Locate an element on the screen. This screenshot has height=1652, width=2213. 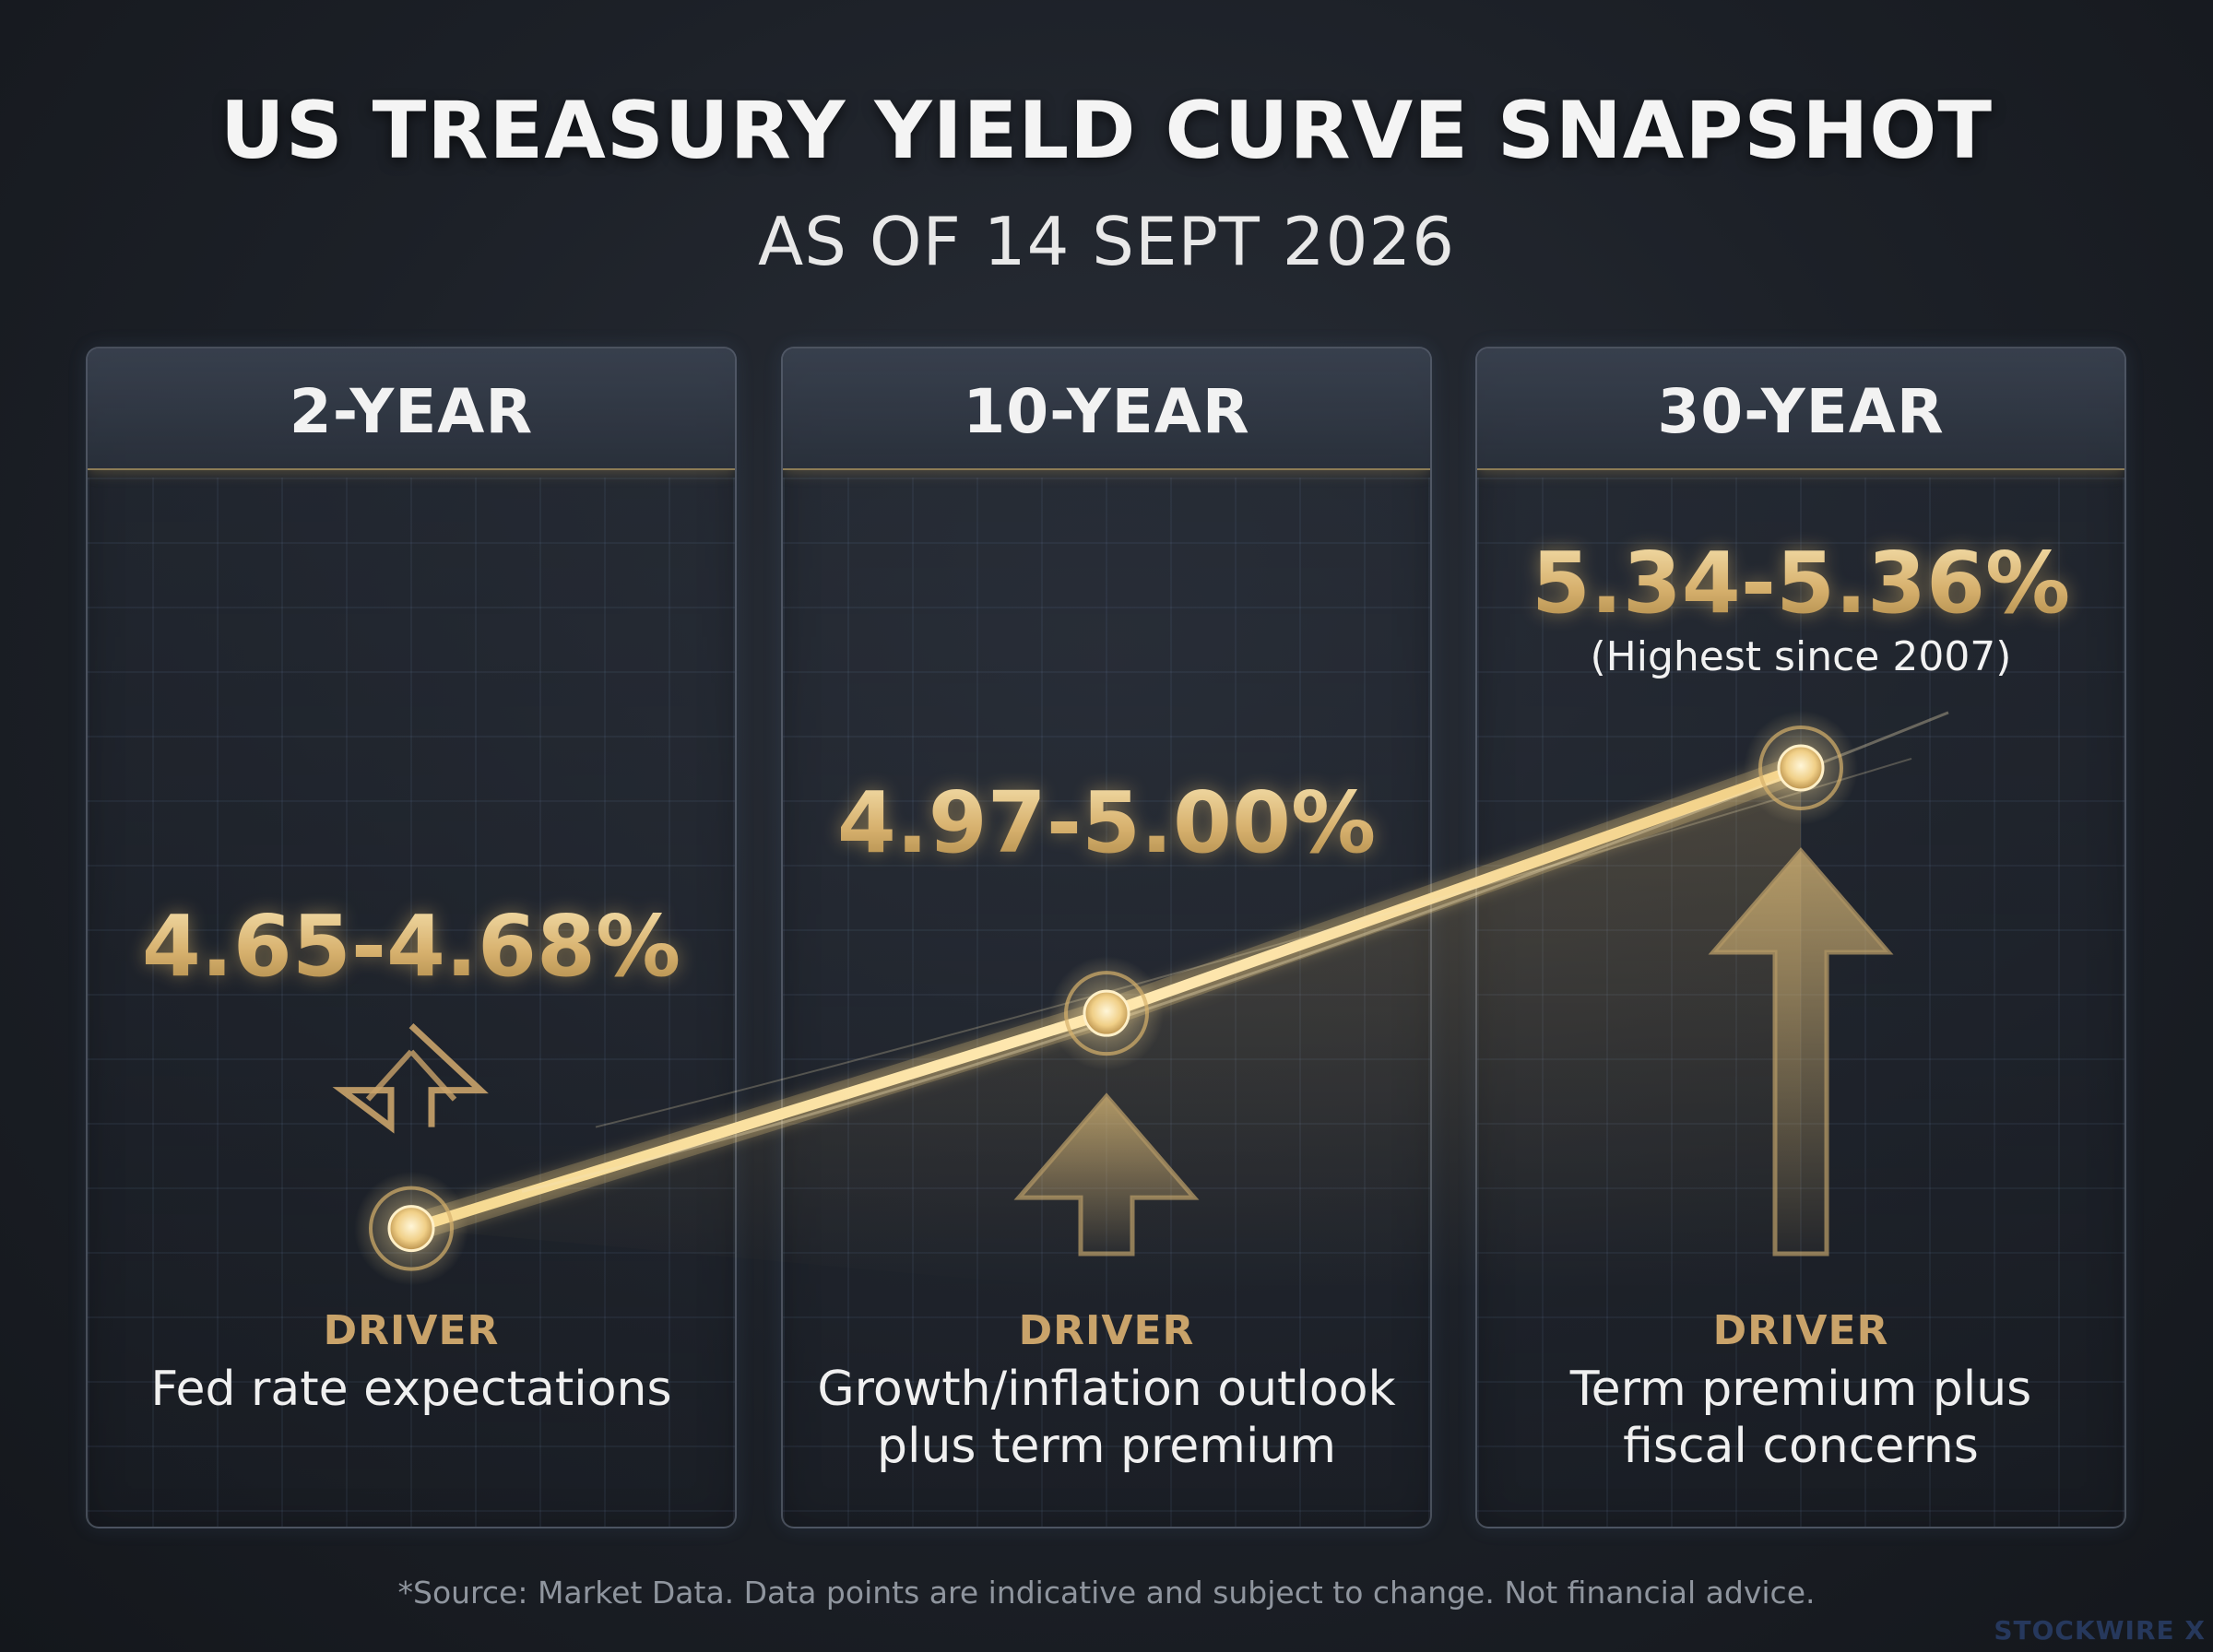
driver-line: Fed rate expectations is located at coordinates (411, 1389).